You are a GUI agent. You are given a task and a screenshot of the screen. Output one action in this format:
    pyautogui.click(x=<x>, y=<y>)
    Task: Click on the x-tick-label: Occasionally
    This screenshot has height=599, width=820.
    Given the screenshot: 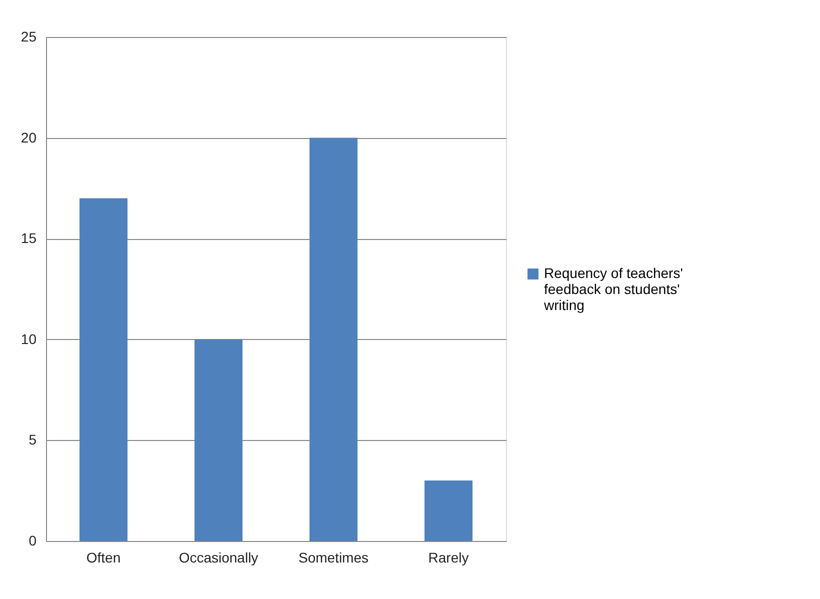 What is the action you would take?
    pyautogui.click(x=218, y=558)
    